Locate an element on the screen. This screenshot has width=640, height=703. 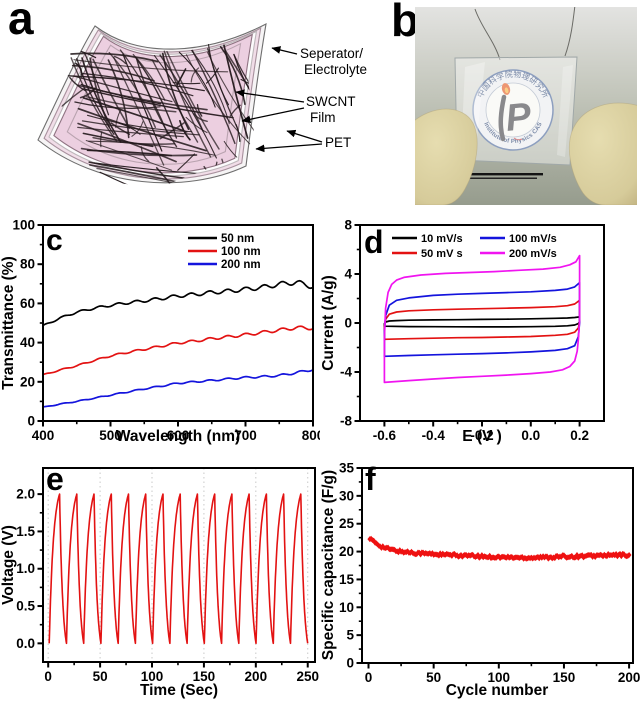
y-tick-label: 1.0 is located at coordinates (25, 568).